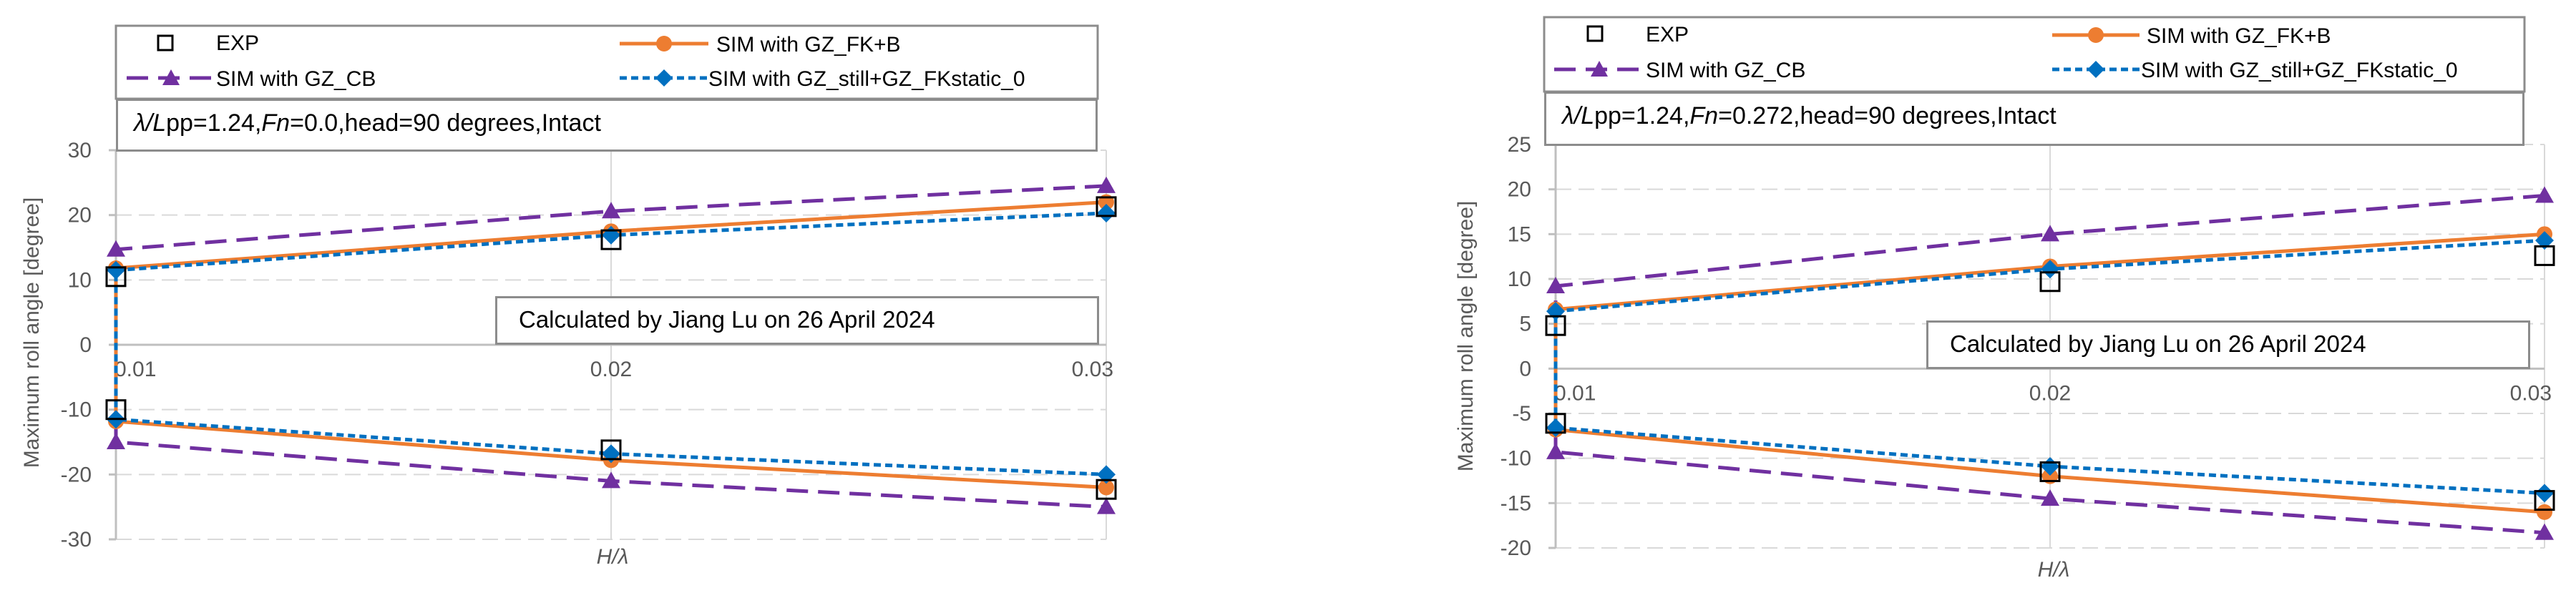  What do you see at coordinates (607, 125) in the screenshot?
I see `chart-1-condition-box: λ/Lpp=1.24,Fn=0.0,head=90 degrees,Intact` at bounding box center [607, 125].